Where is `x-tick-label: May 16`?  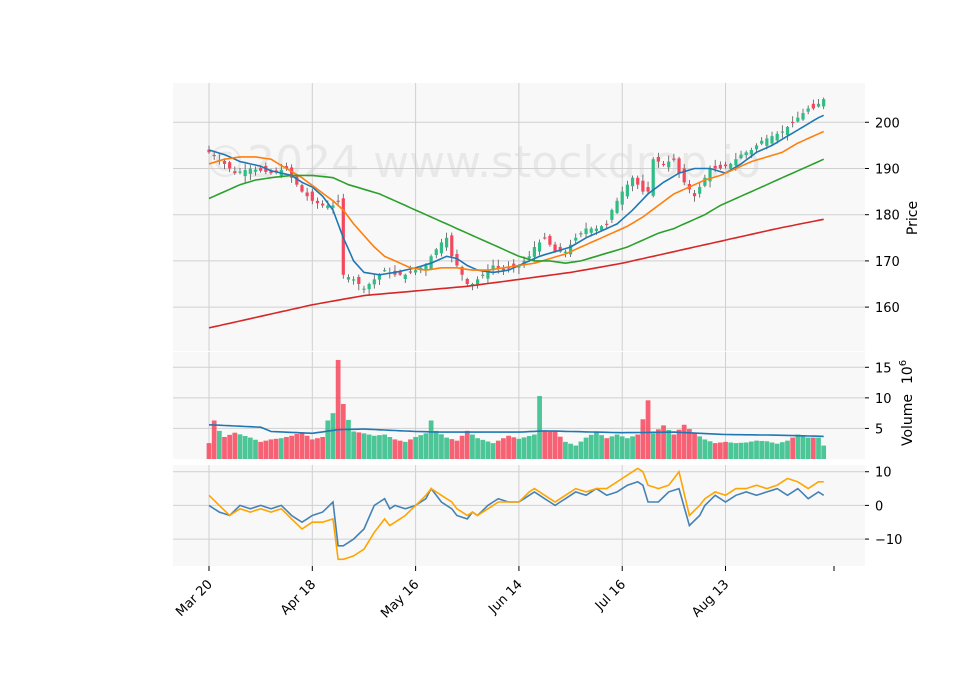 x-tick-label: May 16 is located at coordinates (400, 599).